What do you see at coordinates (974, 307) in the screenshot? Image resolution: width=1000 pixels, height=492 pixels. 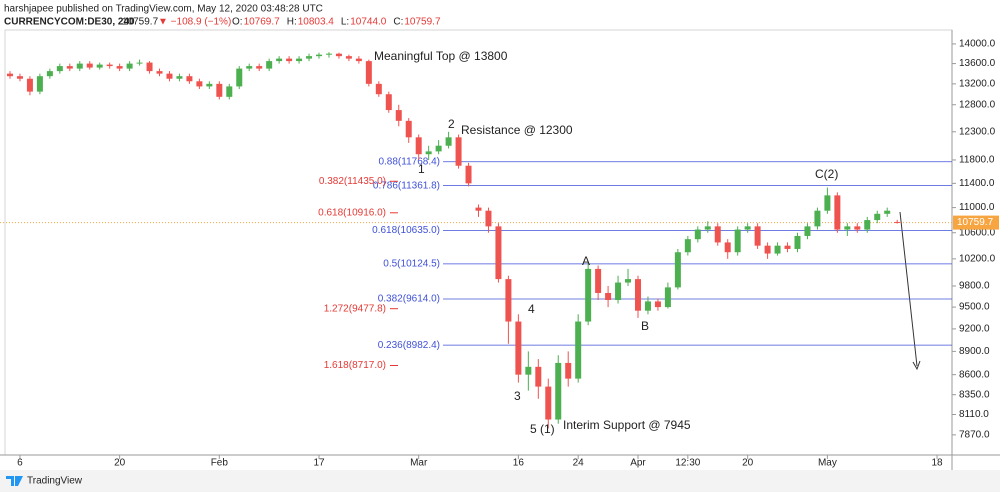 I see `y-tick-label: 9500.0` at bounding box center [974, 307].